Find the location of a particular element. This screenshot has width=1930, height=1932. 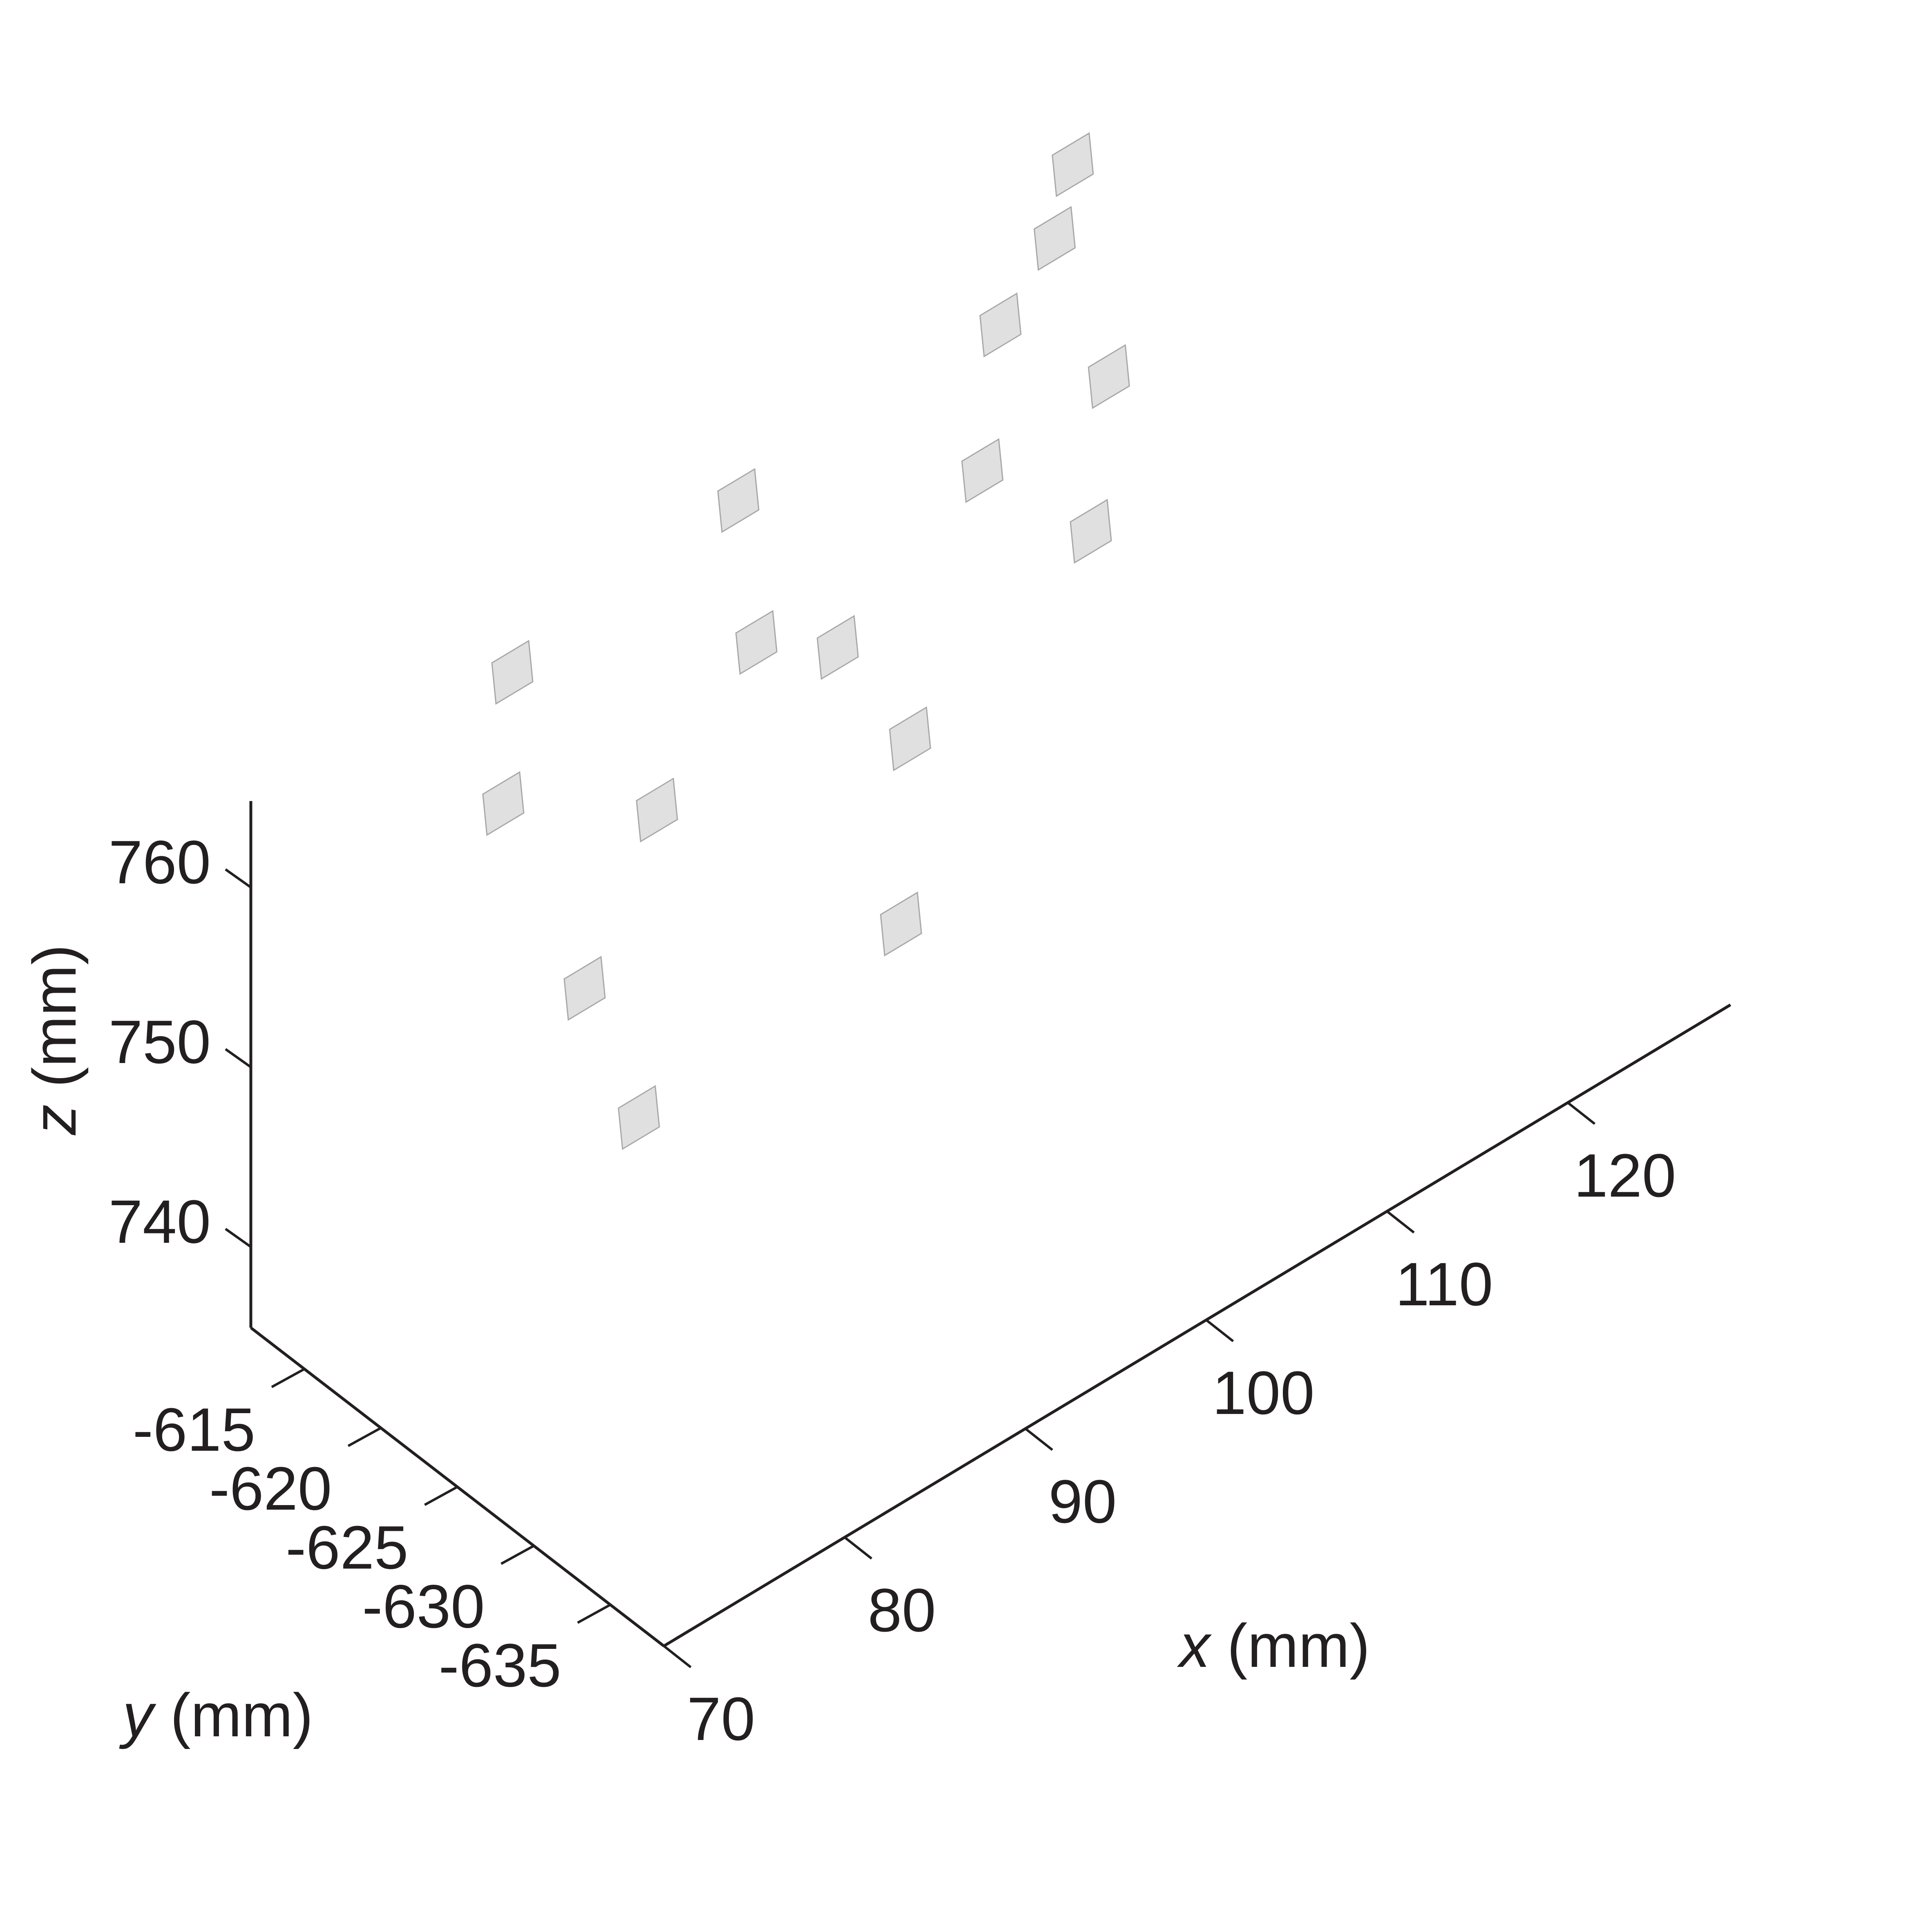

z-axis-title: z (mm) is located at coordinates (54, 1040).